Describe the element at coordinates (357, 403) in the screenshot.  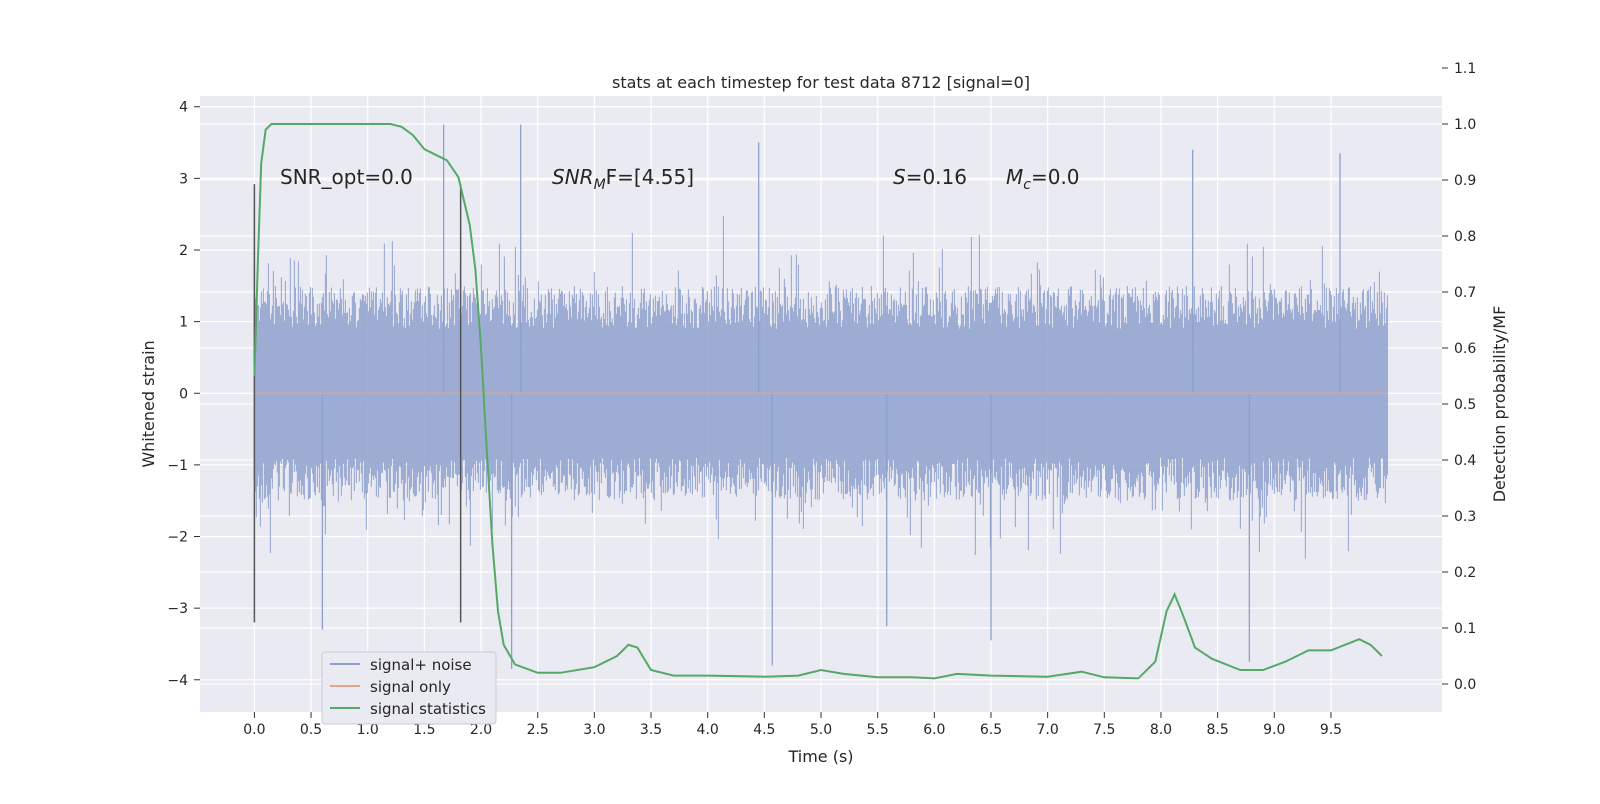
I see `vertical-markers` at that location.